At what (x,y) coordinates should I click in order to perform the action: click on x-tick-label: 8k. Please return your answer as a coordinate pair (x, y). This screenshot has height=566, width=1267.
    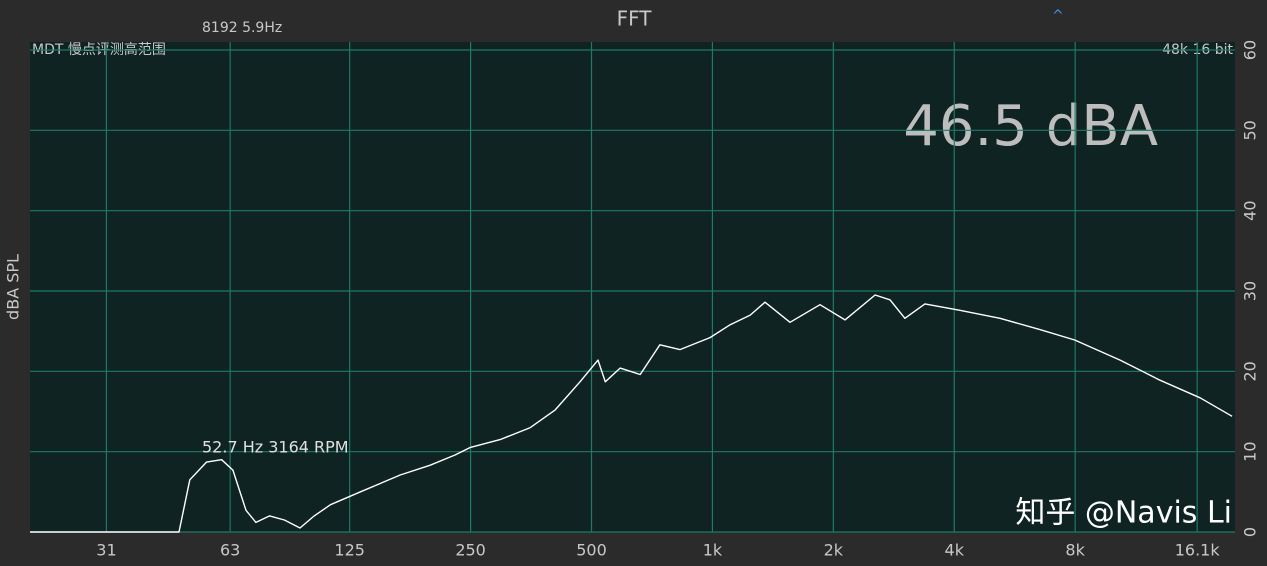
    Looking at the image, I should click on (1075, 550).